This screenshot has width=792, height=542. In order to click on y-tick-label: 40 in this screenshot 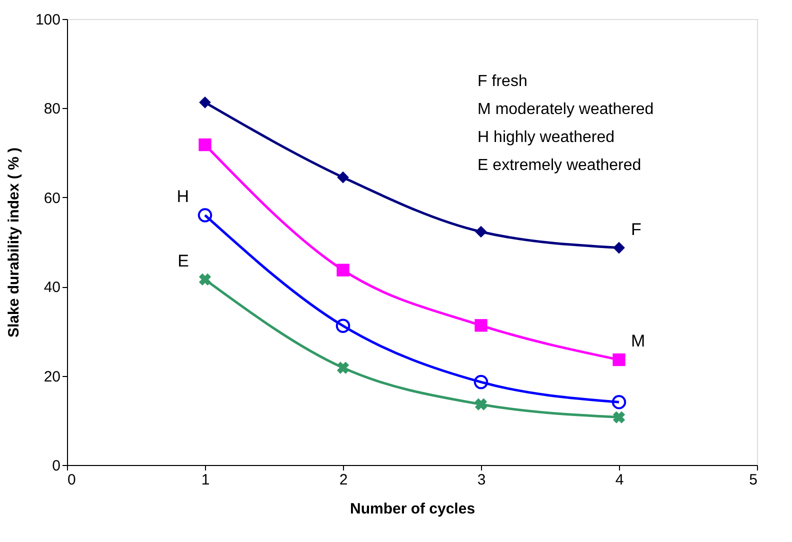, I will do `click(52, 287)`.